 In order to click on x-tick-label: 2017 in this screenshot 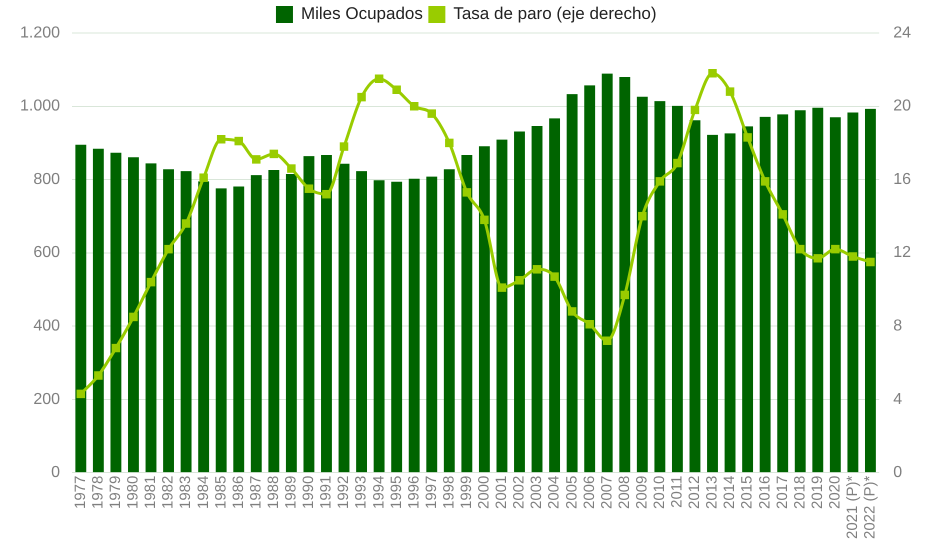, I will do `click(782, 493)`.